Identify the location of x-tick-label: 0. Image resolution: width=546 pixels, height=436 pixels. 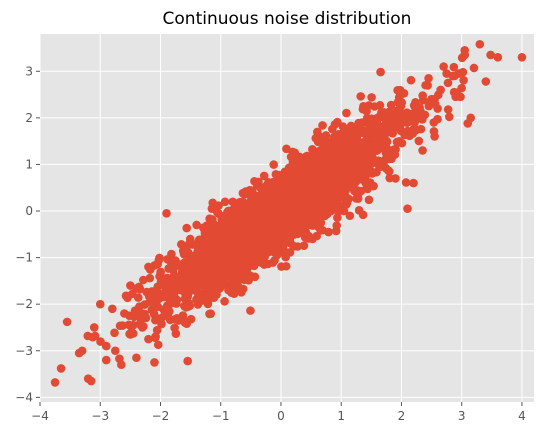
(281, 416).